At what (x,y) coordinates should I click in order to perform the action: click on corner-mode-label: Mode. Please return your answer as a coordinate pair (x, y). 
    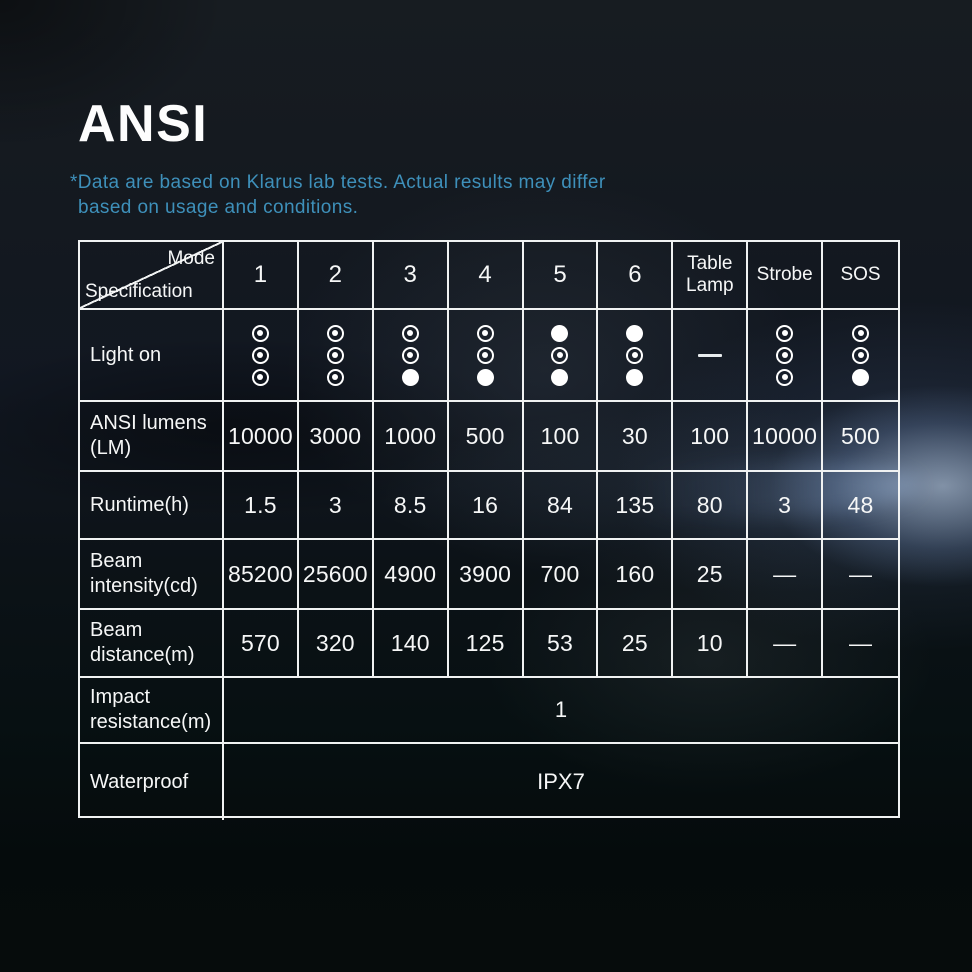
    Looking at the image, I should click on (191, 258).